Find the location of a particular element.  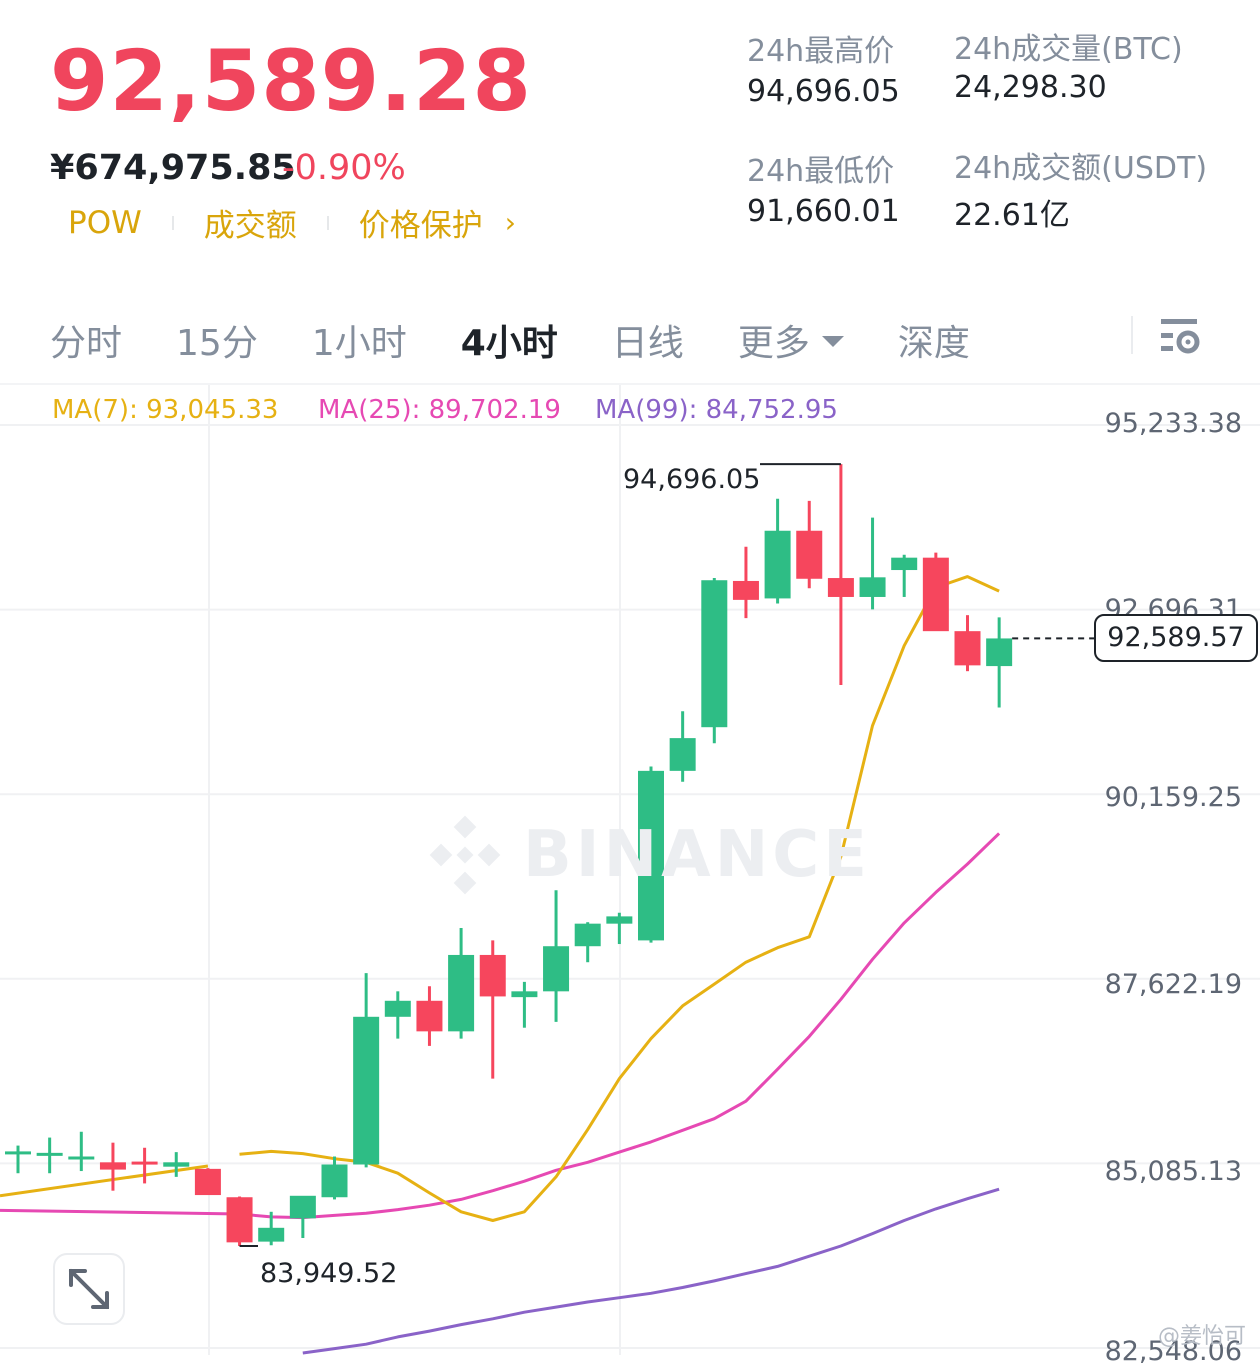

ma99-value: 84,752.95 is located at coordinates (771, 410).